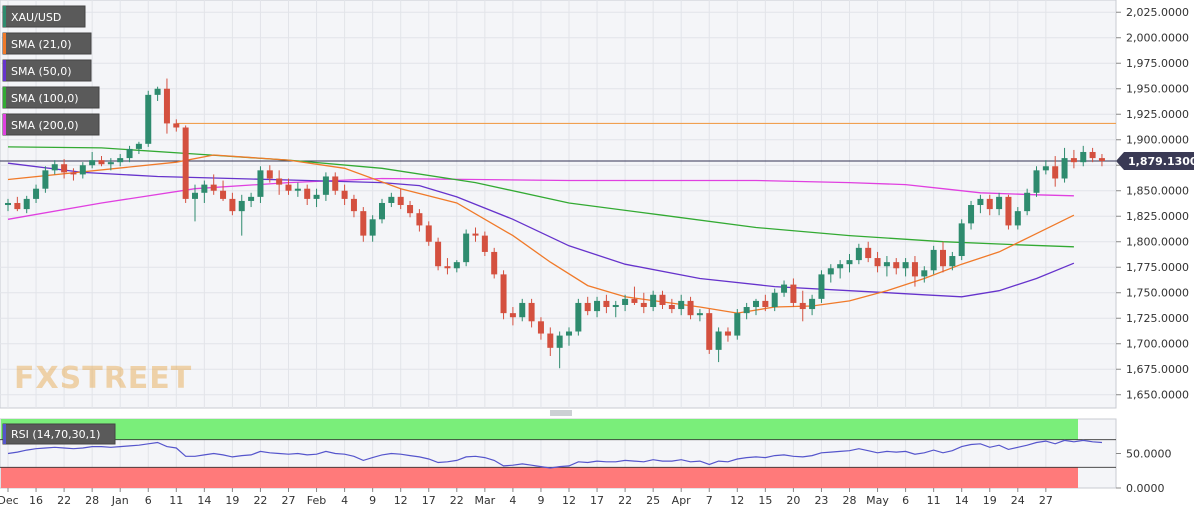 Image resolution: width=1194 pixels, height=517 pixels. I want to click on price-tick-label: 2,025.0000, so click(1157, 12).